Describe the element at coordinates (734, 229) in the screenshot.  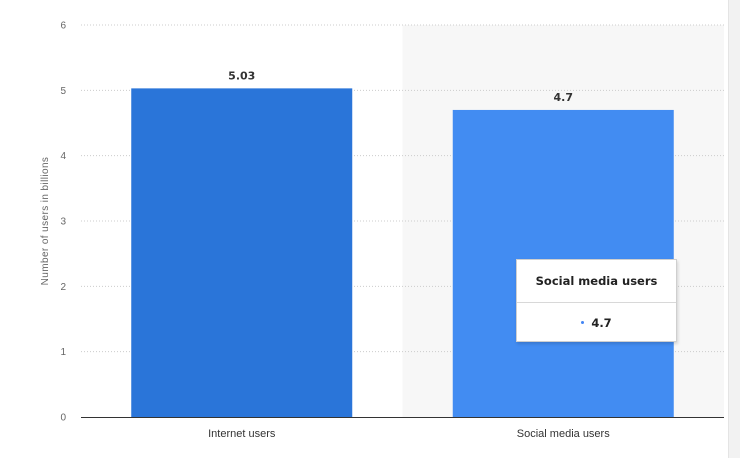
I see `scrollbar-edge` at that location.